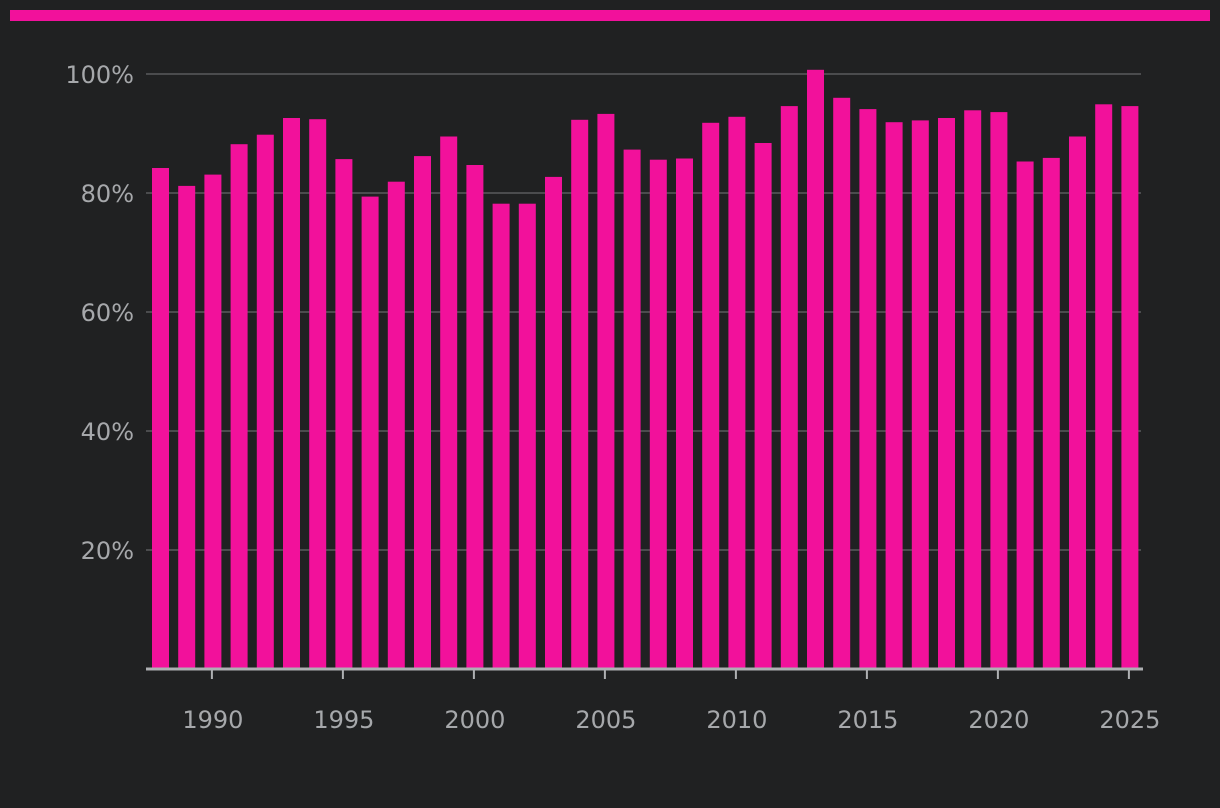 The height and width of the screenshot is (808, 1220). What do you see at coordinates (736, 720) in the screenshot?
I see `x-tick-label: 2010` at bounding box center [736, 720].